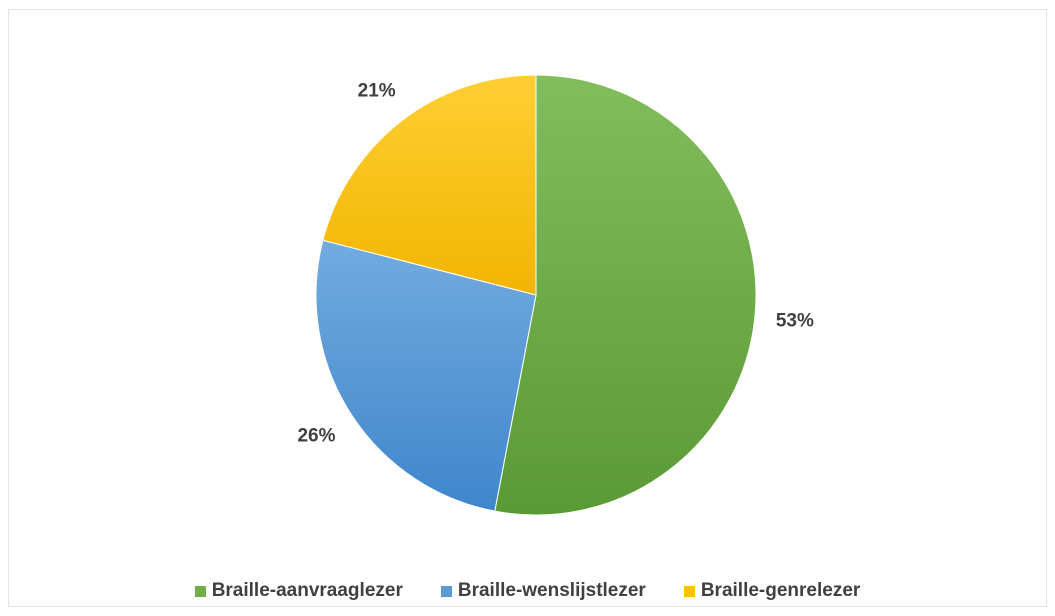  Describe the element at coordinates (689, 591) in the screenshot. I see `legend-swatch-yellow` at that location.